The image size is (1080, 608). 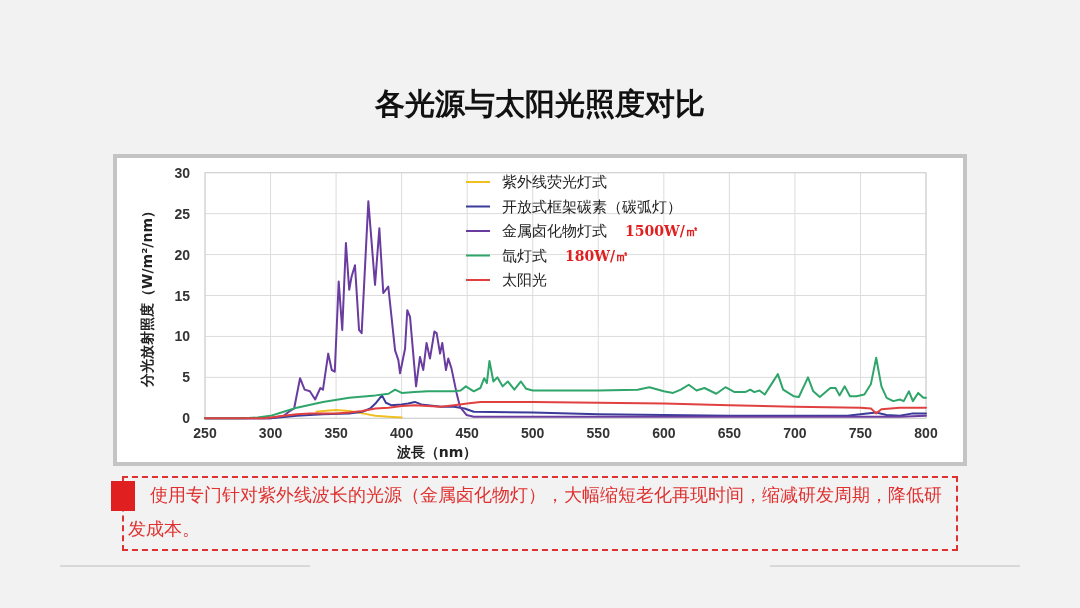 What do you see at coordinates (540, 513) in the screenshot?
I see `text: 使用专门针对紫外线波长的光源（金属卤化物灯），大幅缩短老化再现时间，缩减研发周期，降低研发成本。` at bounding box center [540, 513].